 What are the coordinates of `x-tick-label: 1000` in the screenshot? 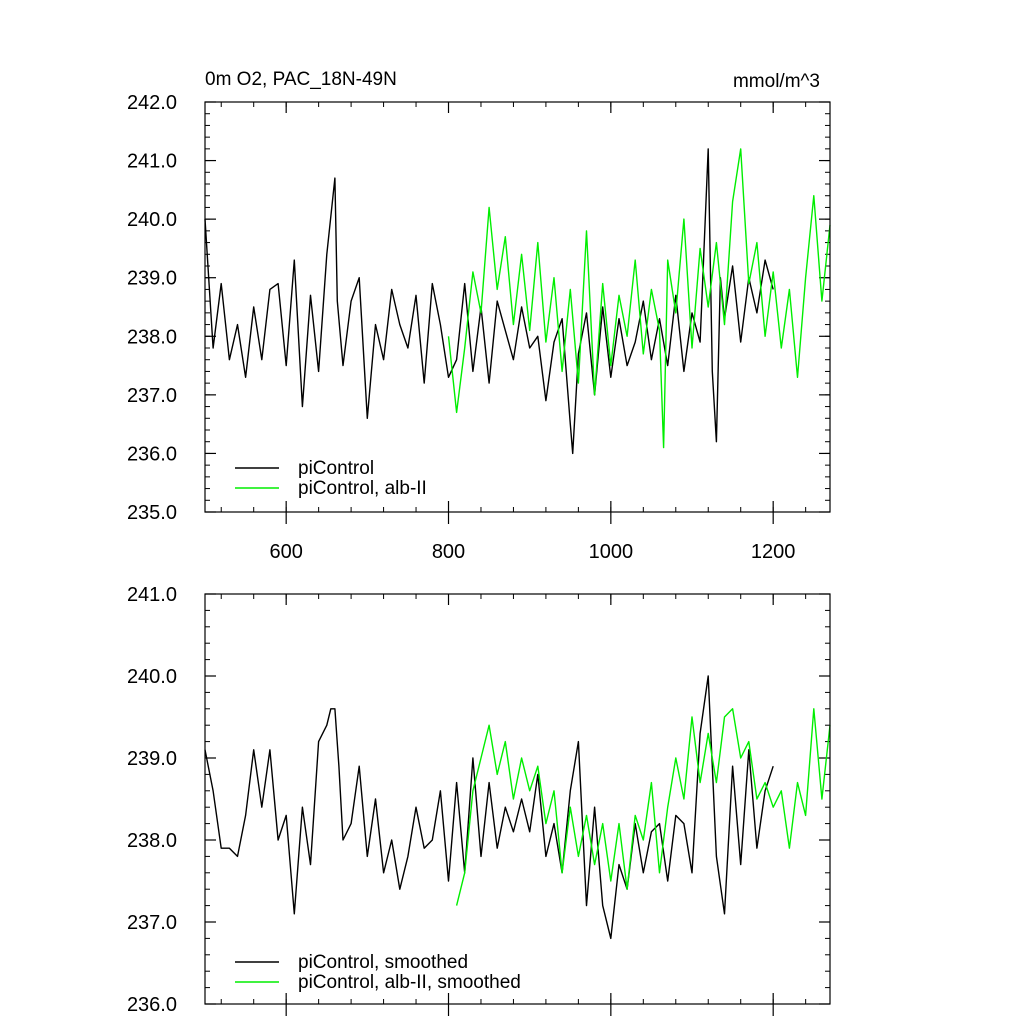 It's located at (611, 552).